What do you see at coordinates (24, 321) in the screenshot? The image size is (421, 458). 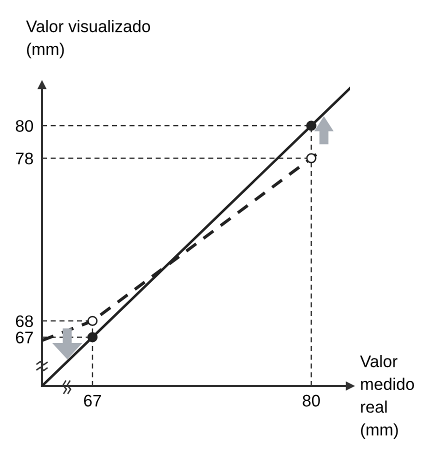 I see `y-tick-label: 68` at bounding box center [24, 321].